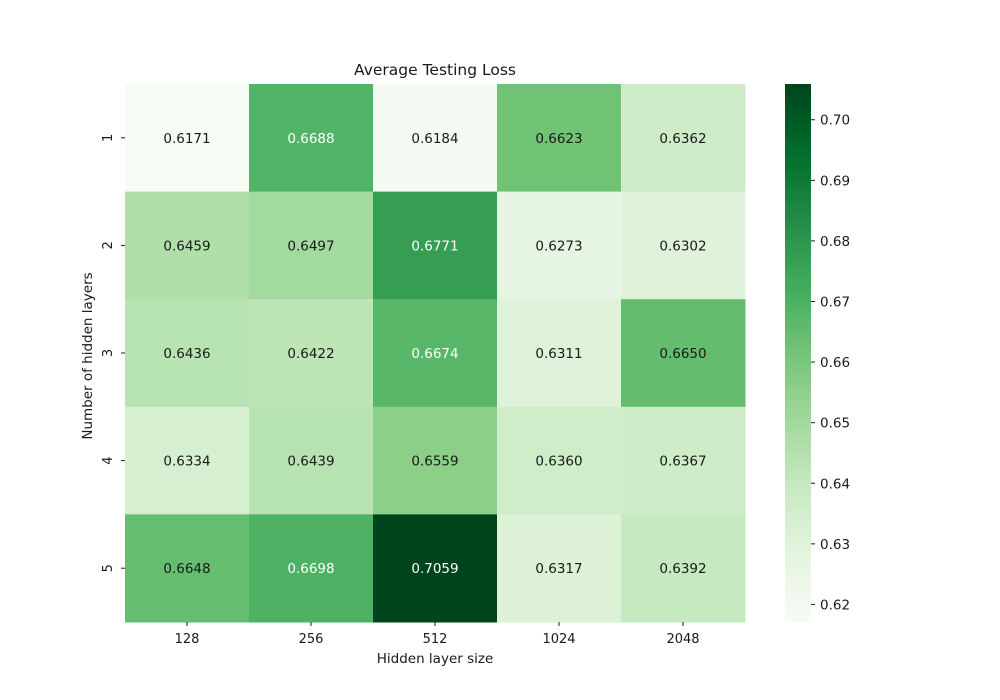 The height and width of the screenshot is (700, 1000). What do you see at coordinates (558, 639) in the screenshot?
I see `x-tick-label: 1024` at bounding box center [558, 639].